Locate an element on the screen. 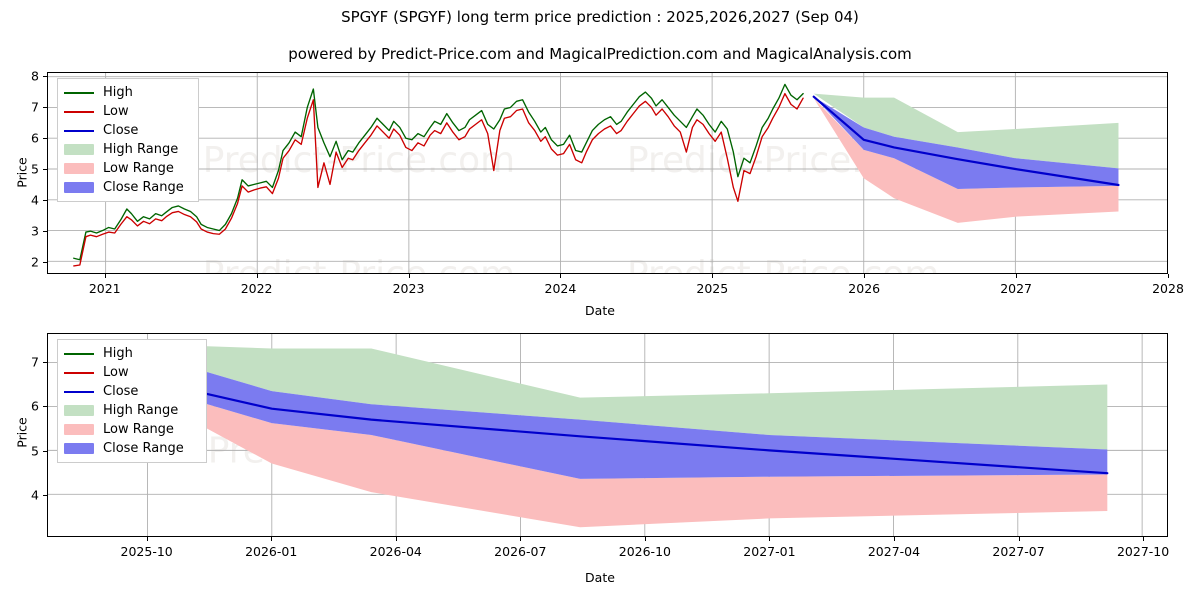 The image size is (1200, 600). close-forecast-line is located at coordinates (607, 422).